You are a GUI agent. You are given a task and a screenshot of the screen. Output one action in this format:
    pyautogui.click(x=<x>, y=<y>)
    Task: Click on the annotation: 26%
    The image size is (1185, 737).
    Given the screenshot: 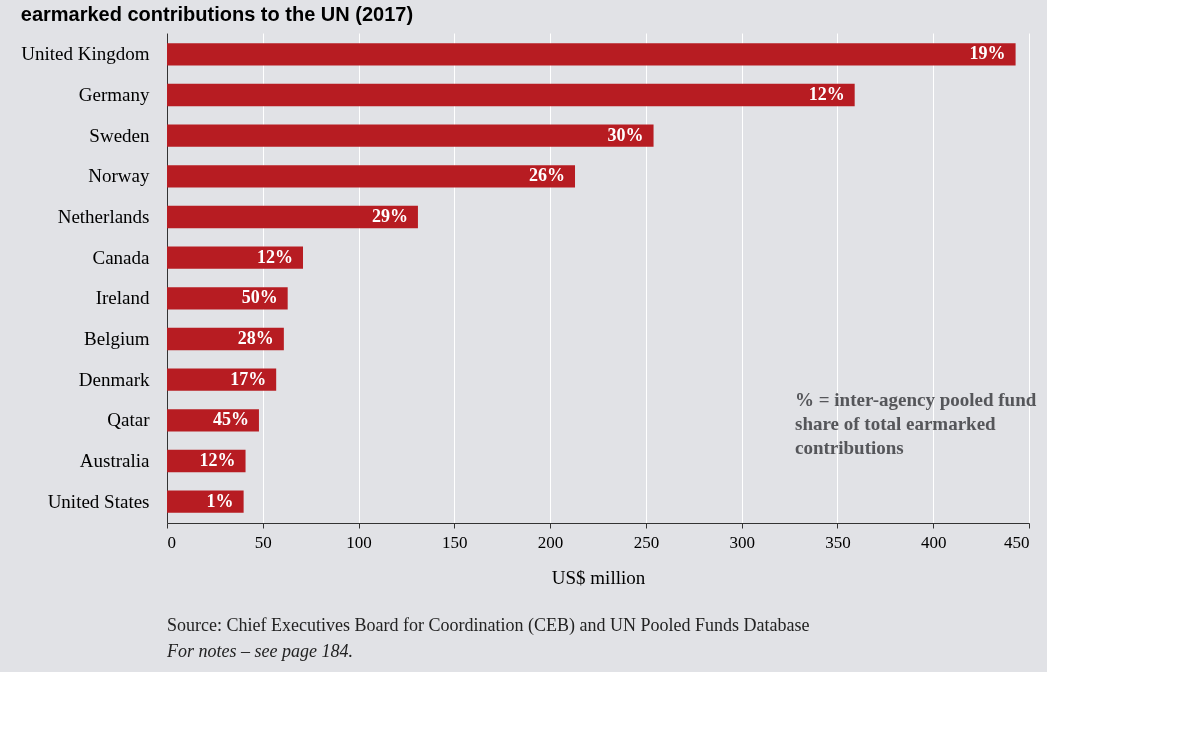 What is the action you would take?
    pyautogui.click(x=547, y=175)
    